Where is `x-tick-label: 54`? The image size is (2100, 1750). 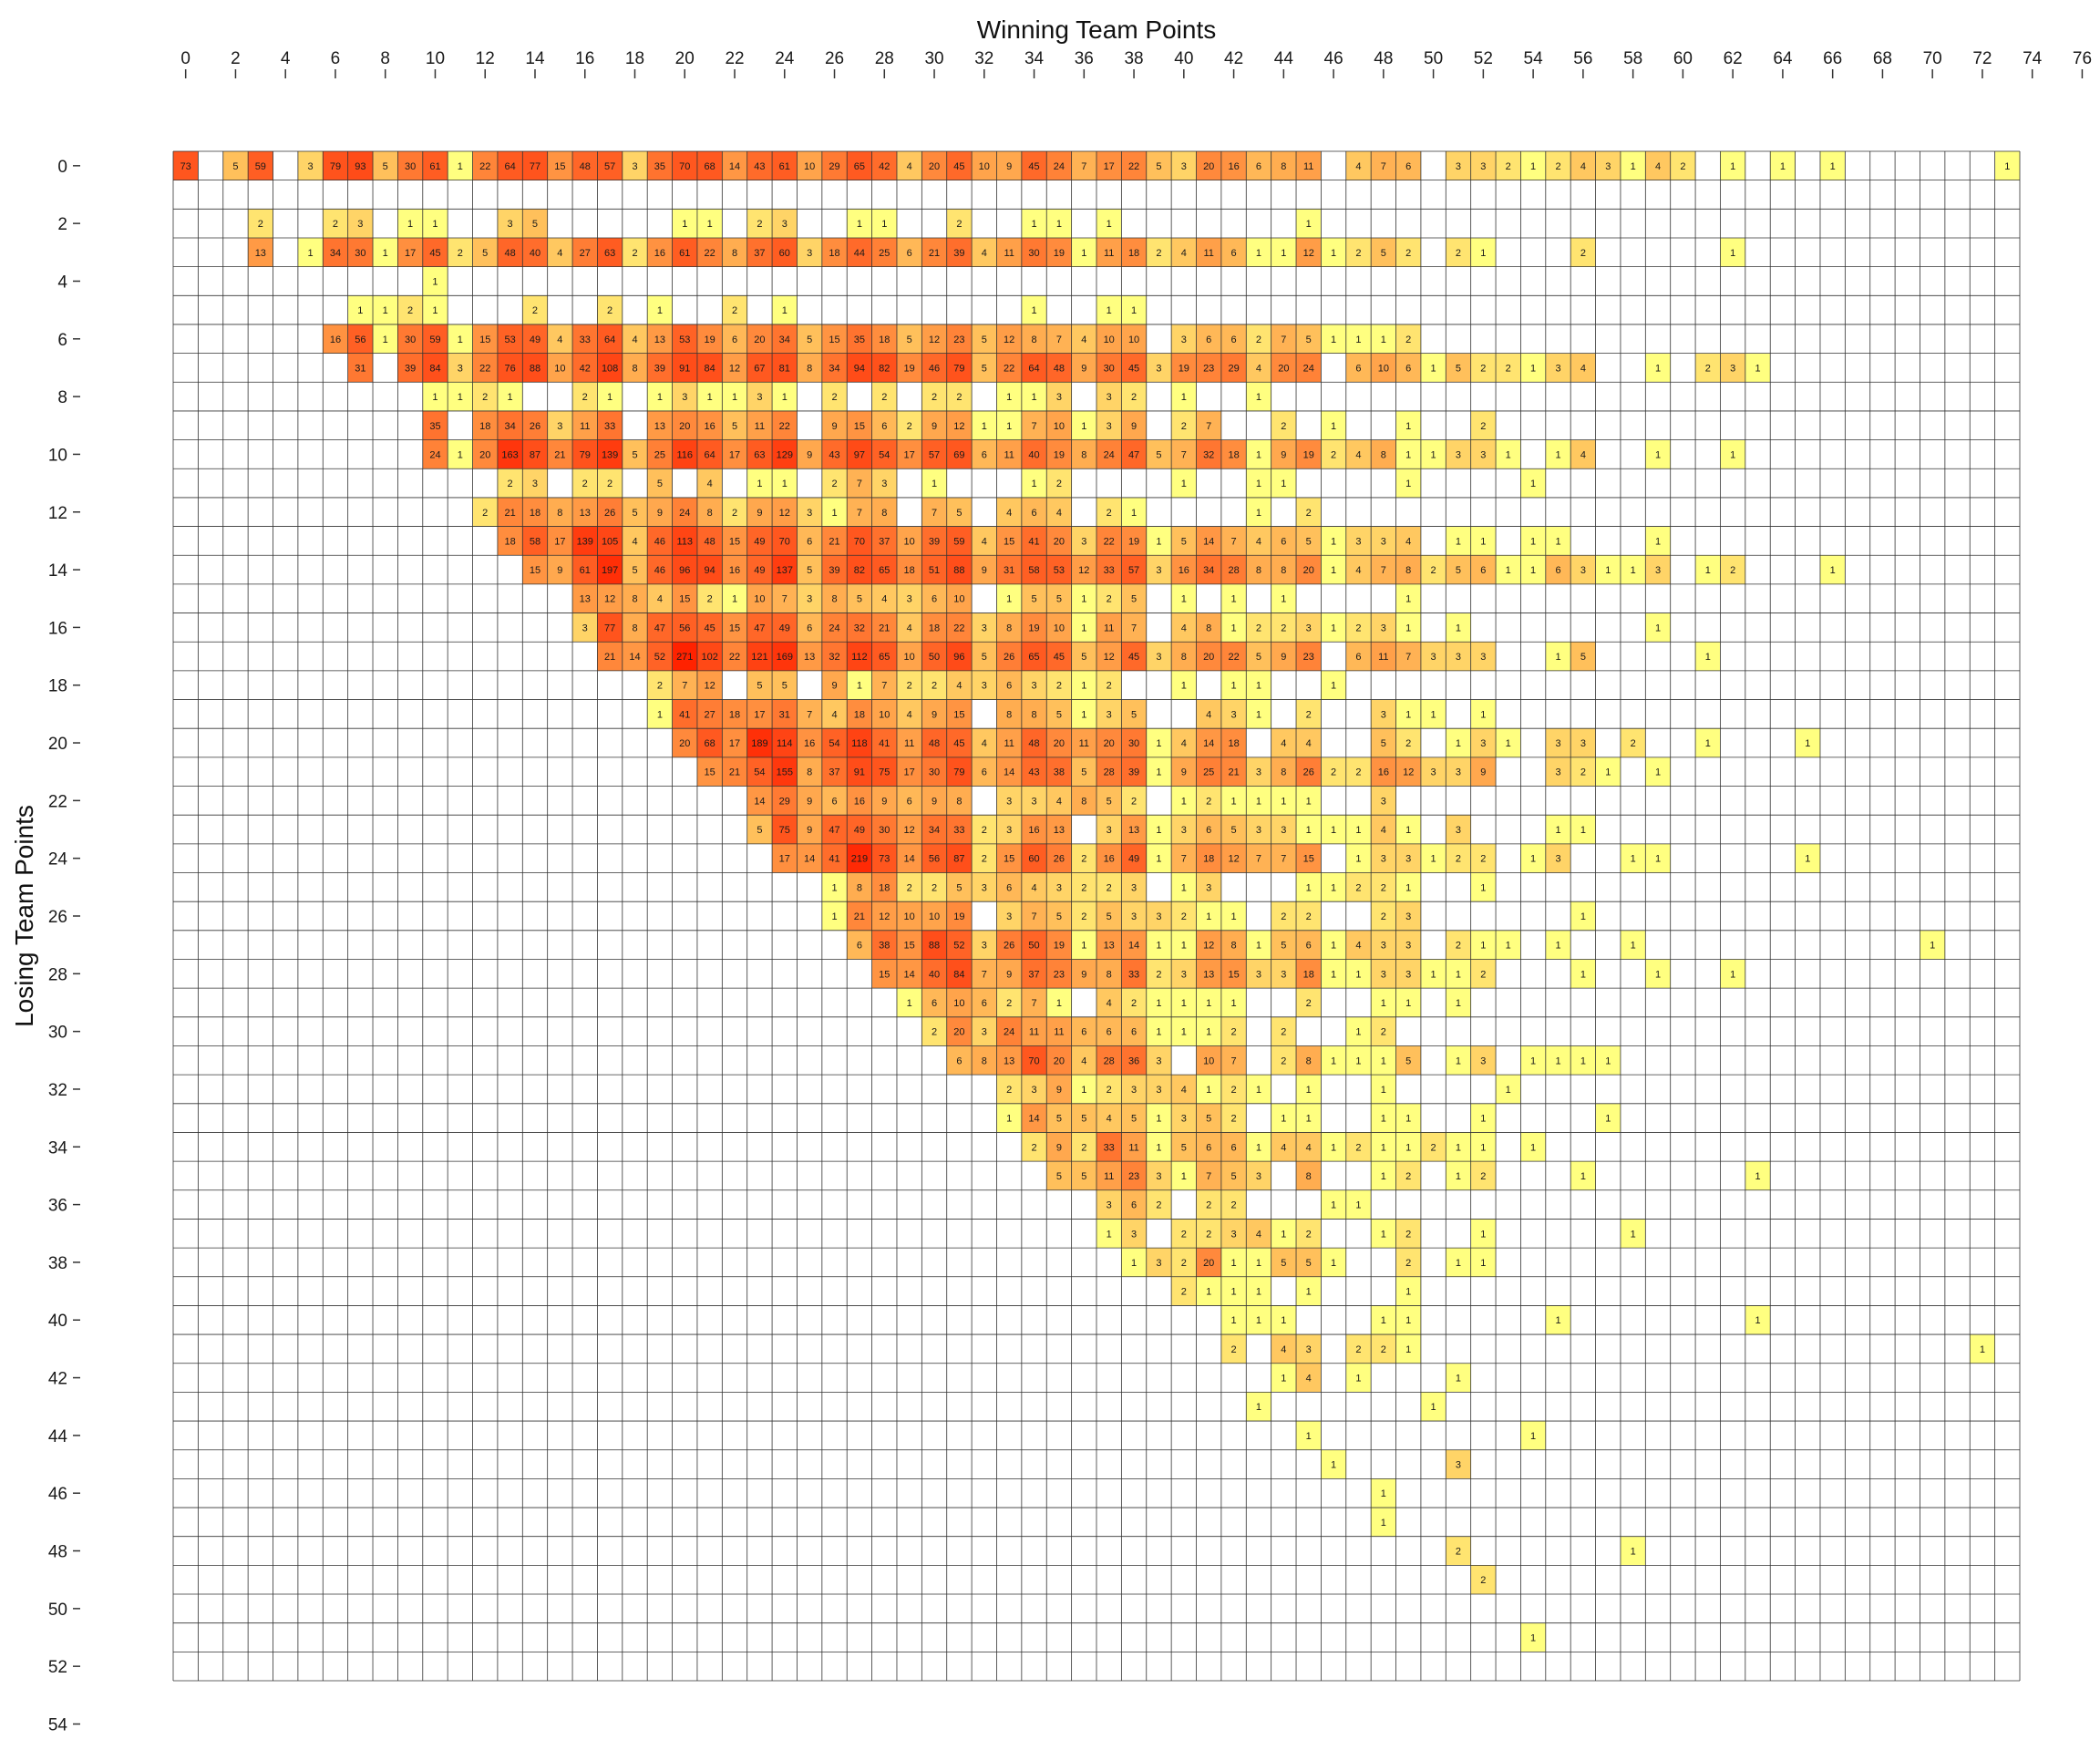 x-tick-label: 54 is located at coordinates (1534, 59).